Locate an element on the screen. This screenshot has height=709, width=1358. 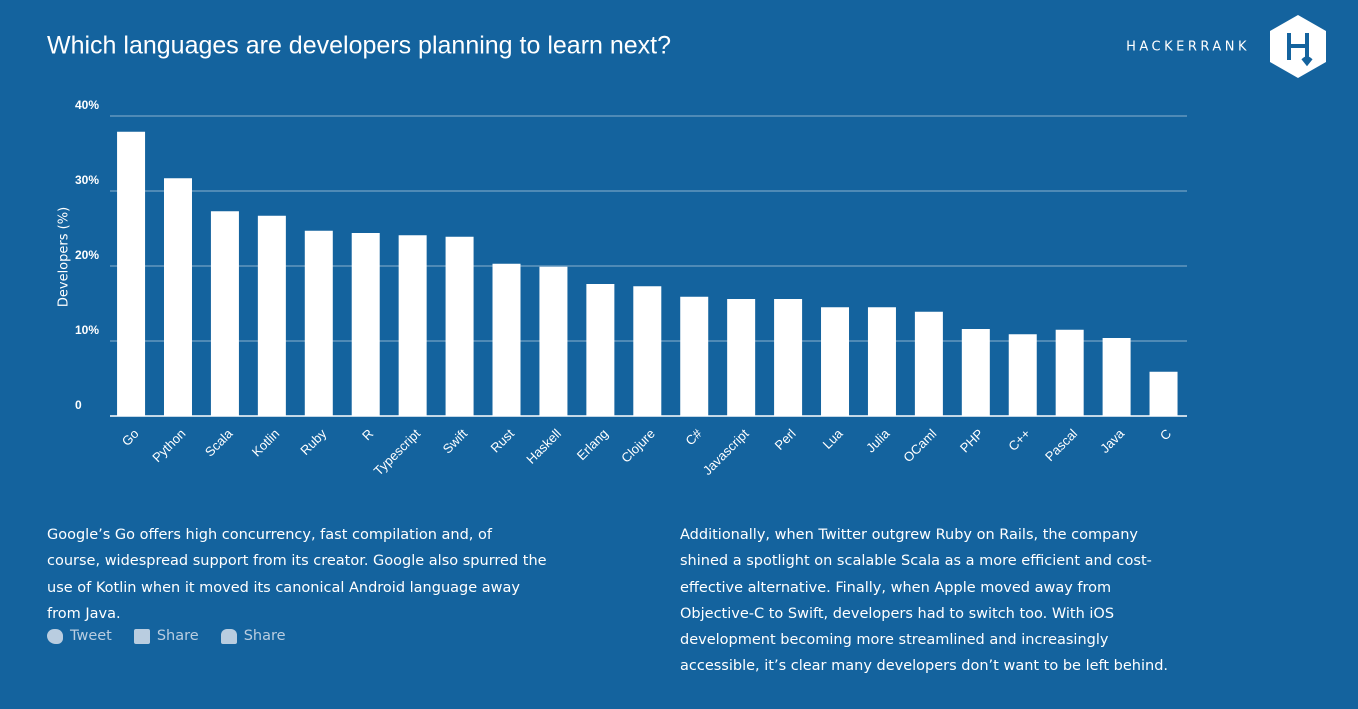
x-tick-label: Erlang is located at coordinates (592, 444).